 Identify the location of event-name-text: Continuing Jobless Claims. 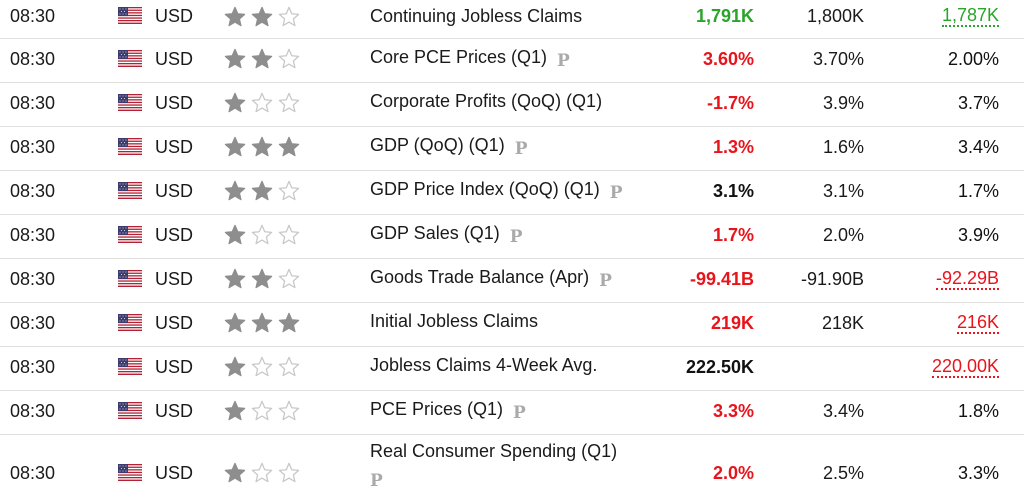
(476, 16).